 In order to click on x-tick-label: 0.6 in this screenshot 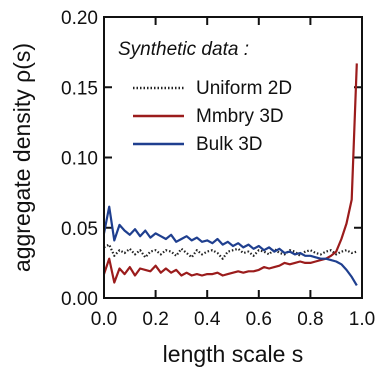, I will do `click(259, 319)`.